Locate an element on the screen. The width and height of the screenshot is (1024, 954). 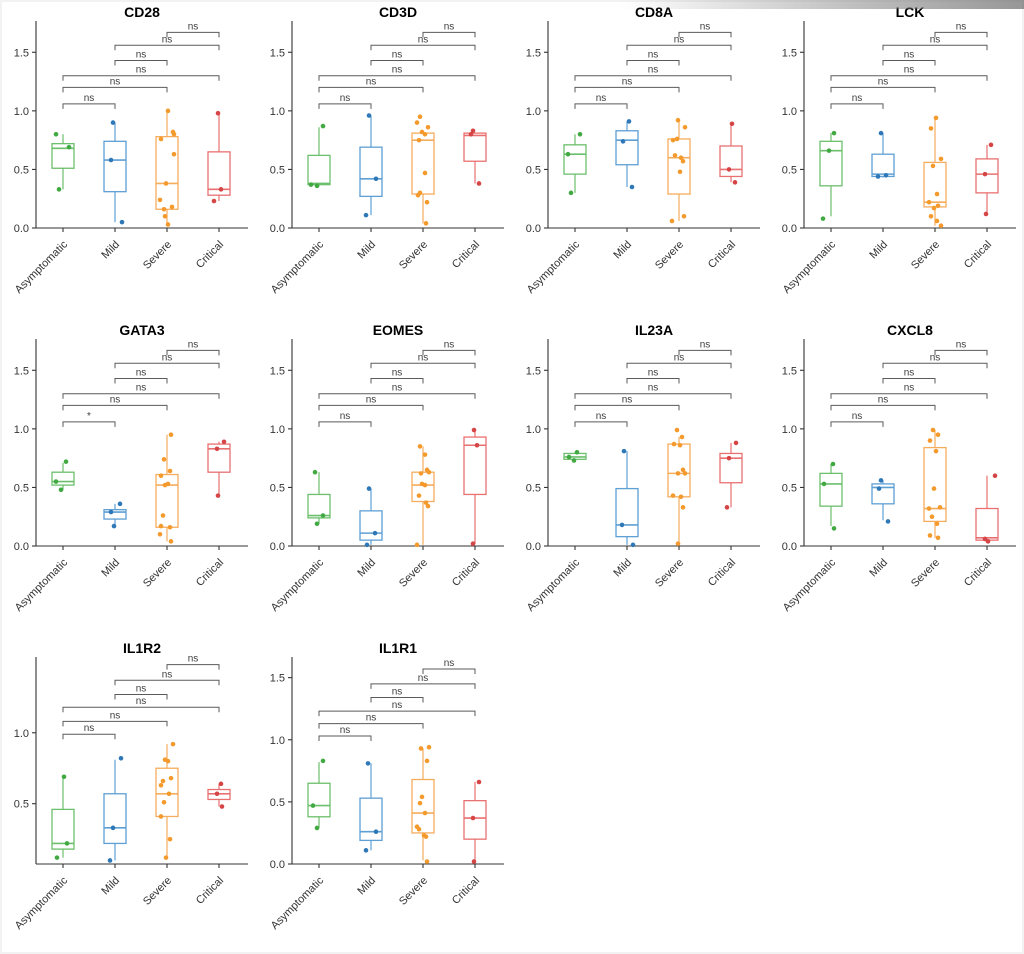
panel-title: GATA3 is located at coordinates (142, 330).